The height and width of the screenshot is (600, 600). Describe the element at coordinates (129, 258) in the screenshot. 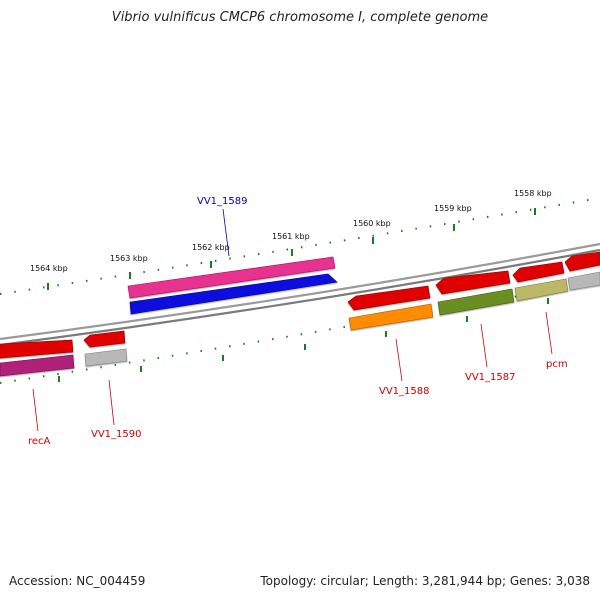

I see `kbp-label-1563: 1563 kbp` at that location.